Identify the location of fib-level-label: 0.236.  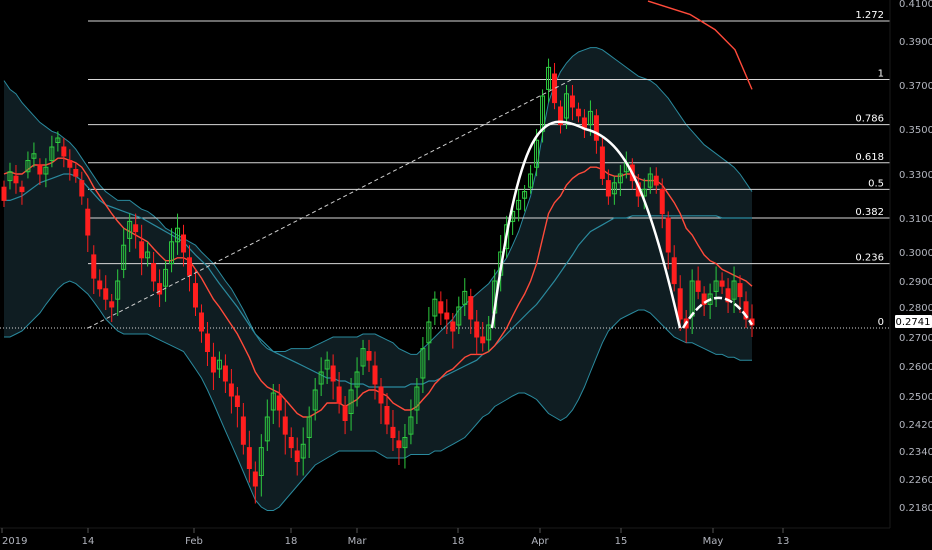
(869, 258).